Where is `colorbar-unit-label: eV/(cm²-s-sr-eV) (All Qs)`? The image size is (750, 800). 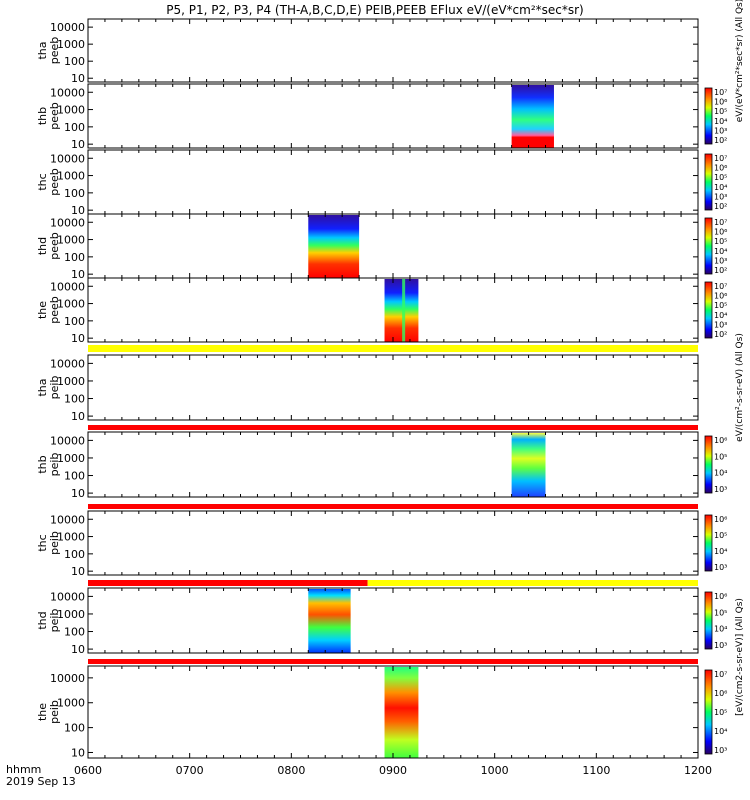 colorbar-unit-label: eV/(cm²-s-sr-eV) (All Qs) is located at coordinates (740, 387).